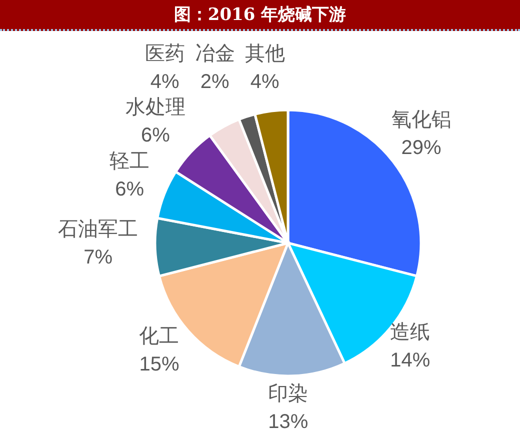 The width and height of the screenshot is (520, 443). What do you see at coordinates (264, 54) in the screenshot?
I see `slice-label: 其他` at bounding box center [264, 54].